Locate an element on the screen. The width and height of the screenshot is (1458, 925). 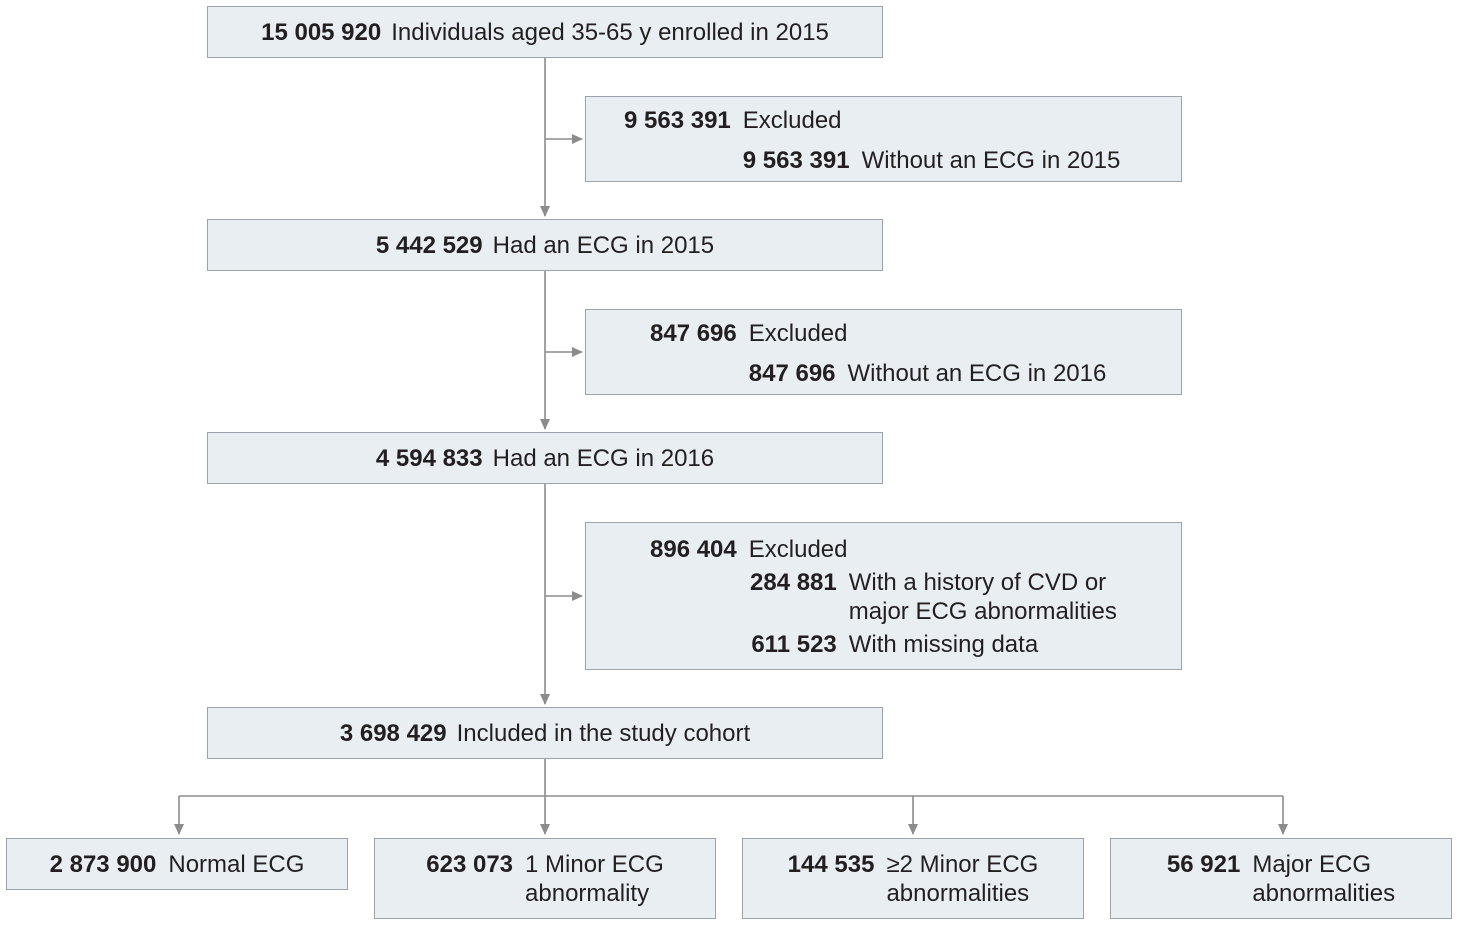
outcome-3-count: 144 535 is located at coordinates (831, 864).